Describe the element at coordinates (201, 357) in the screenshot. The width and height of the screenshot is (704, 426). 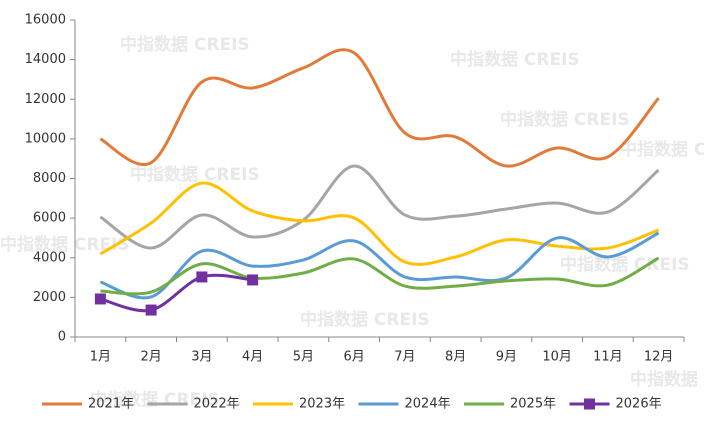
I see `x-tick-label: 3月` at that location.